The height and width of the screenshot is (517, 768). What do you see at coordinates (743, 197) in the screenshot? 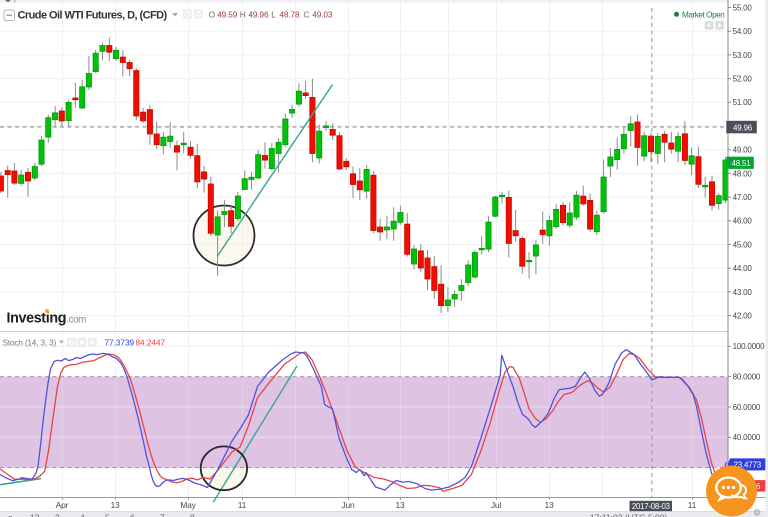
I see `svg-text: 47.00` at bounding box center [743, 197].